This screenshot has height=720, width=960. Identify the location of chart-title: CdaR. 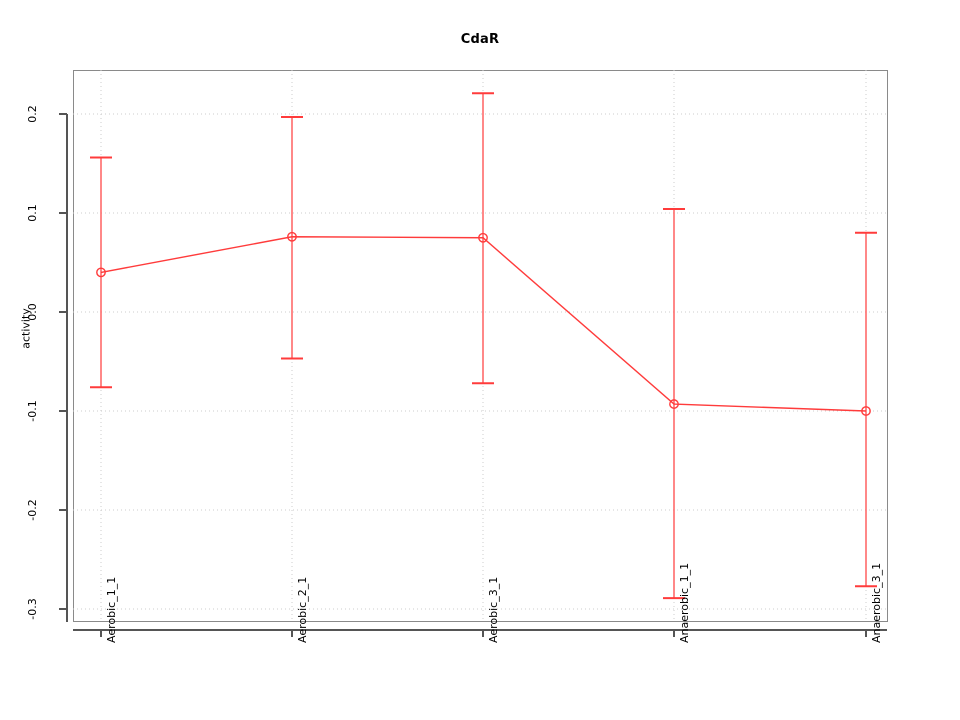
(480, 39).